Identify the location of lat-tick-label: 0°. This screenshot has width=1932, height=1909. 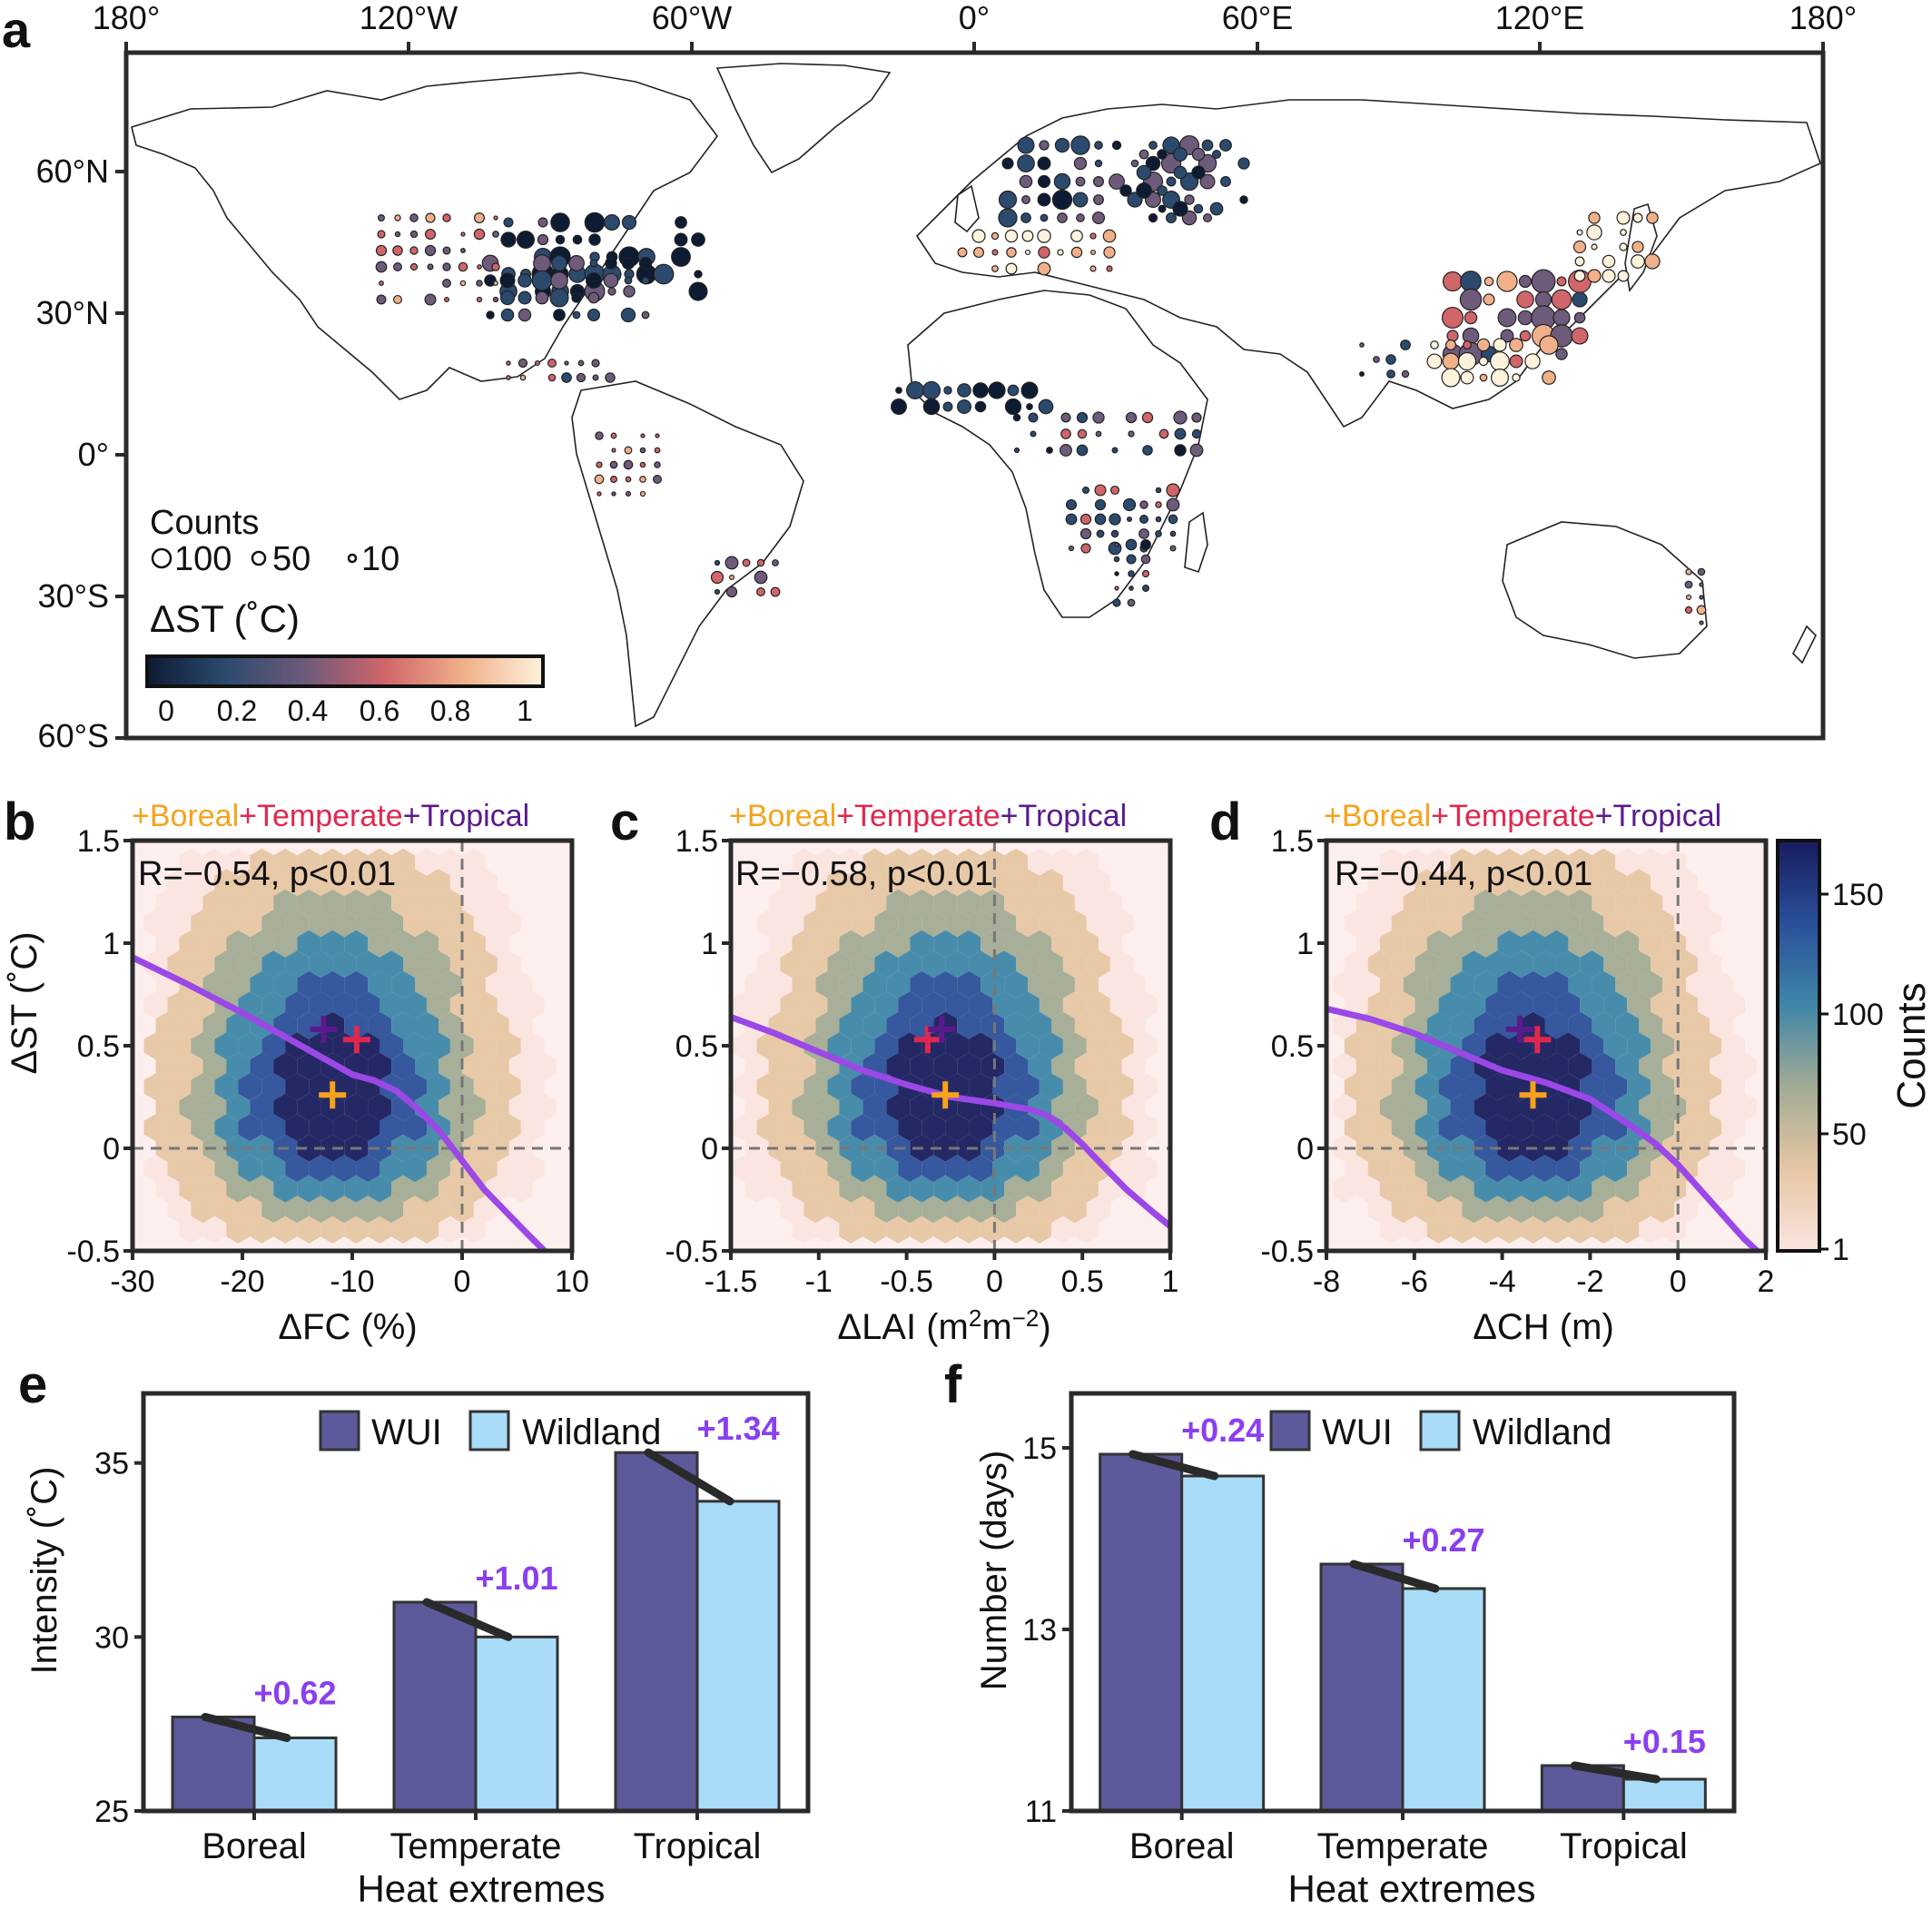
(93, 455).